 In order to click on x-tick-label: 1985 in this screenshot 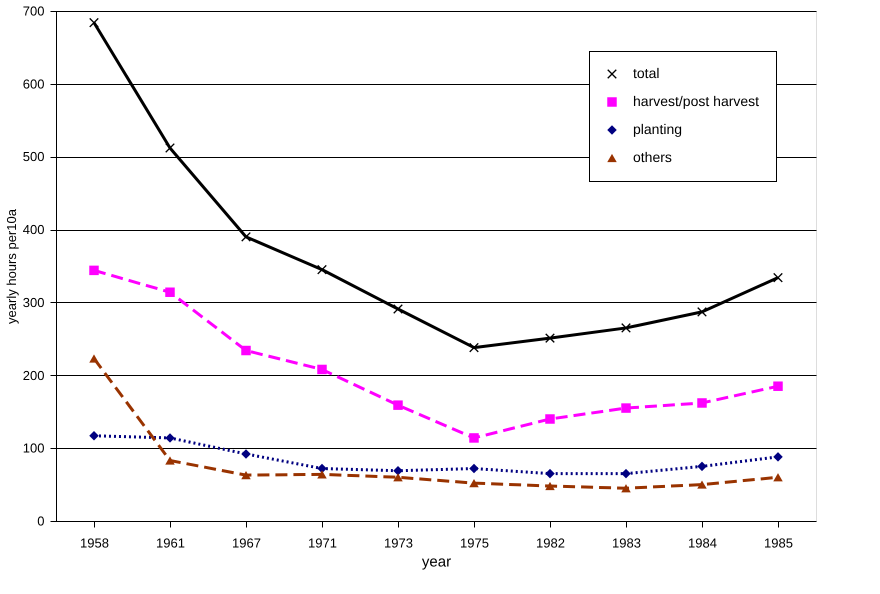, I will do `click(778, 543)`.